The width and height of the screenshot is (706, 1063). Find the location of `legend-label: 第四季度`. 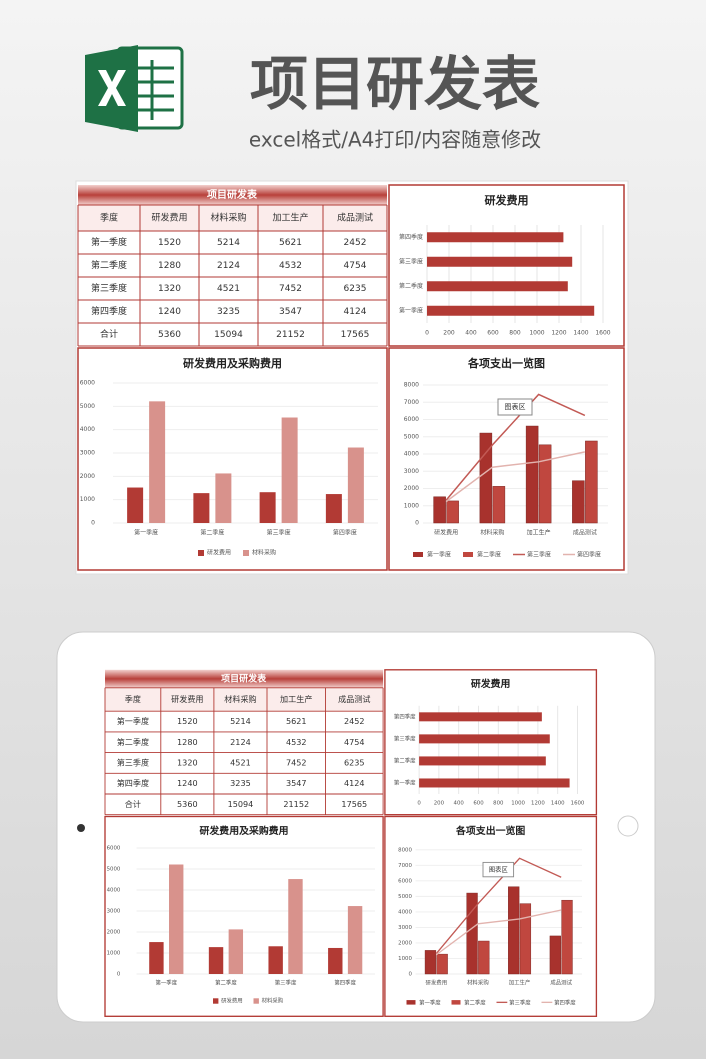

legend-label: 第四季度 is located at coordinates (565, 1002).